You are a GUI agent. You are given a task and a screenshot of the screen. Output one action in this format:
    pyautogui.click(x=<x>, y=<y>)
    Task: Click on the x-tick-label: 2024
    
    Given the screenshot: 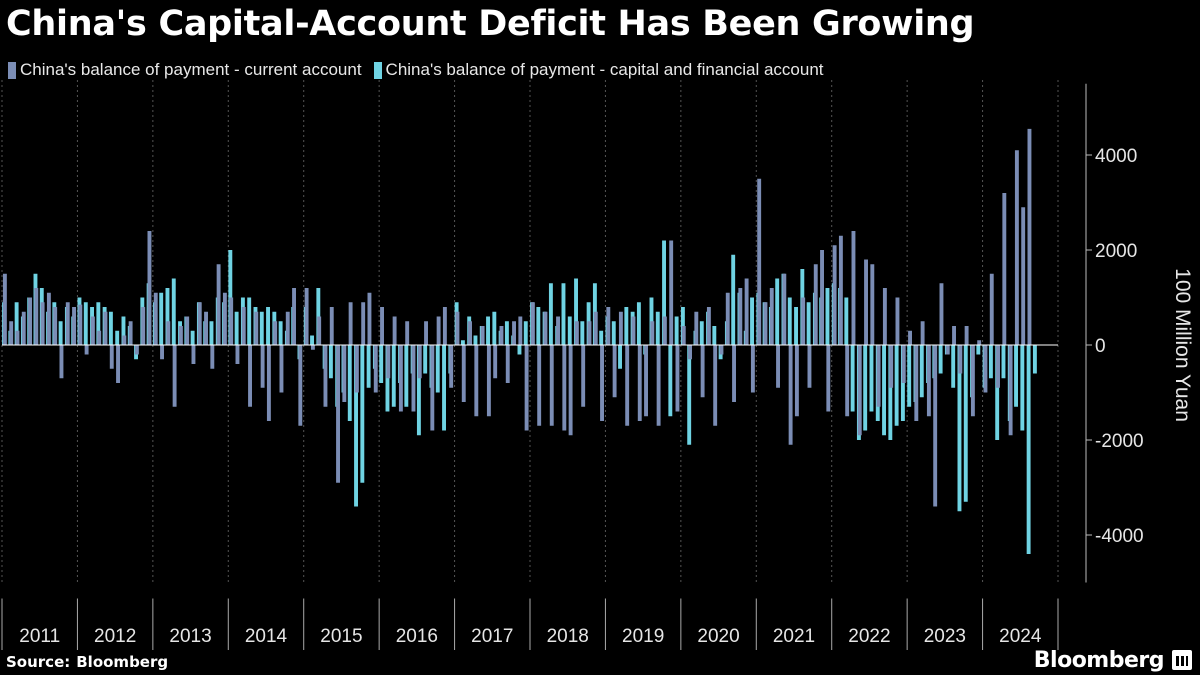 What is the action you would take?
    pyautogui.click(x=1020, y=636)
    